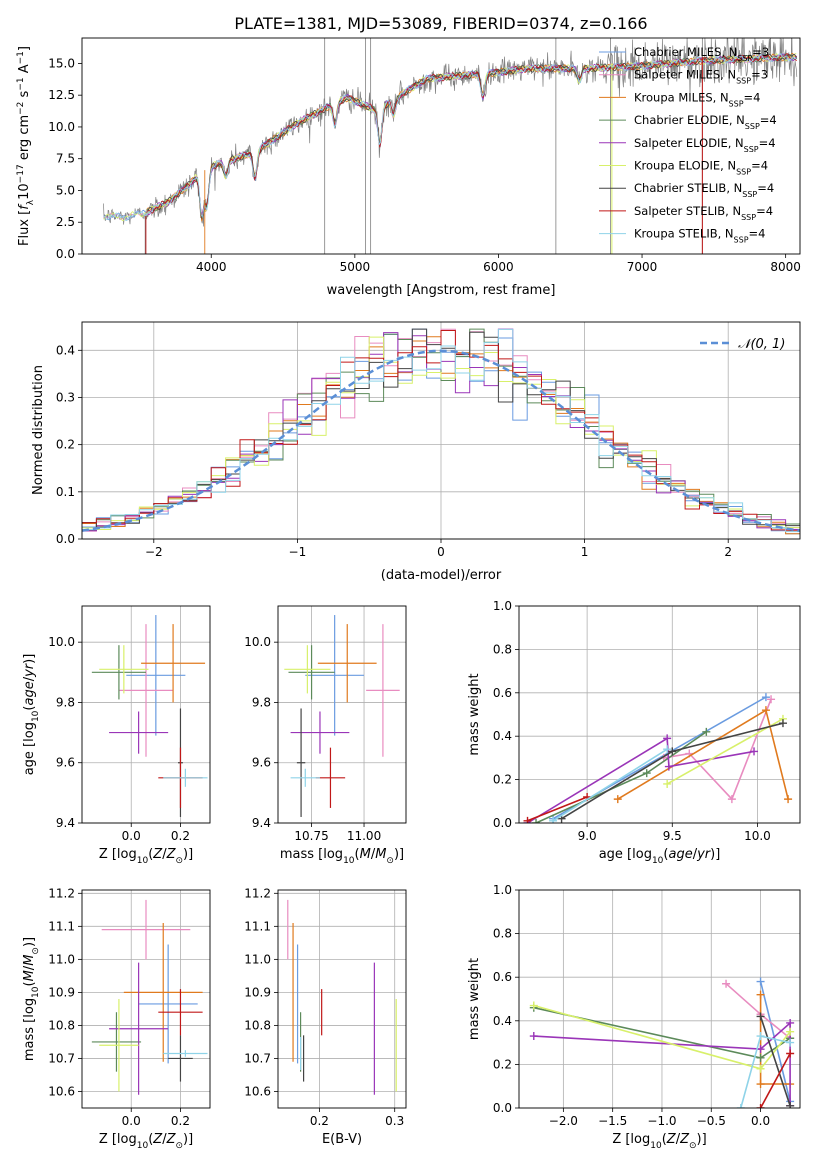 The image size is (819, 1170). What do you see at coordinates (65, 492) in the screenshot?
I see `y-tick-label: 0.1` at bounding box center [65, 492].